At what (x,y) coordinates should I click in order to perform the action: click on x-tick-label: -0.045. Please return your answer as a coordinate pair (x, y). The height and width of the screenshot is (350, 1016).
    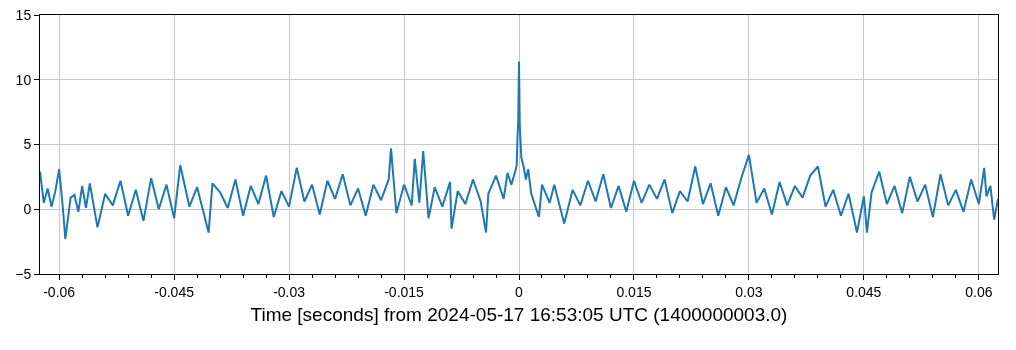
    Looking at the image, I should click on (174, 291).